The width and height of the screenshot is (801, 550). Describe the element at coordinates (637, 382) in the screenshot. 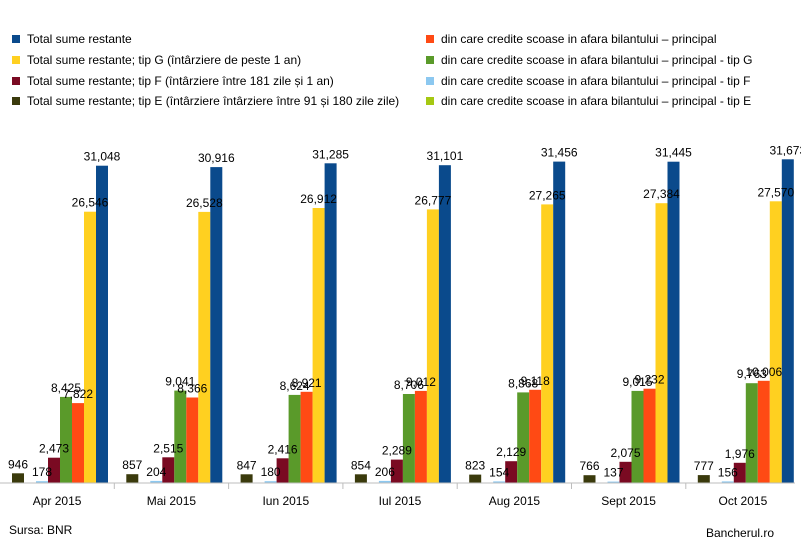

I see `data-label: 9,015` at that location.